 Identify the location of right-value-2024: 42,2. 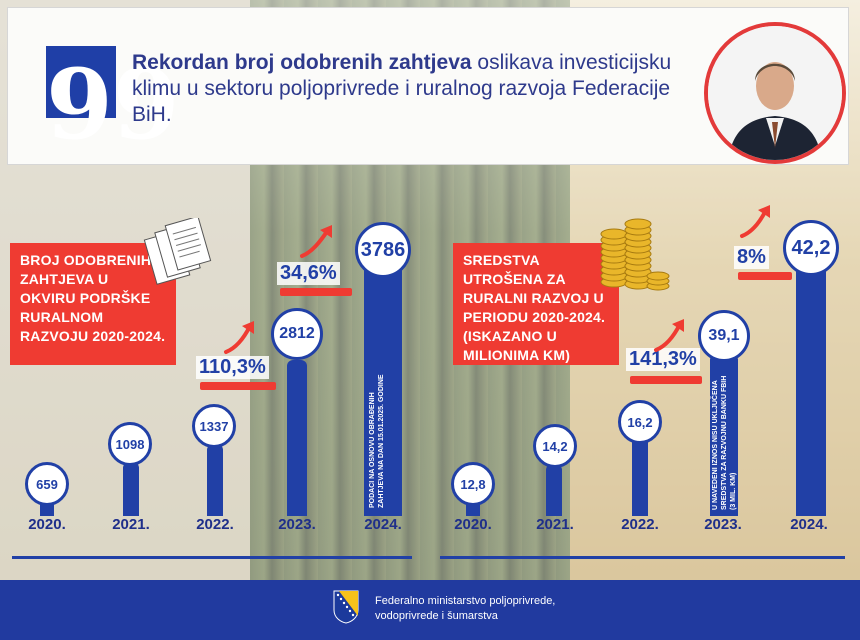
(811, 248).